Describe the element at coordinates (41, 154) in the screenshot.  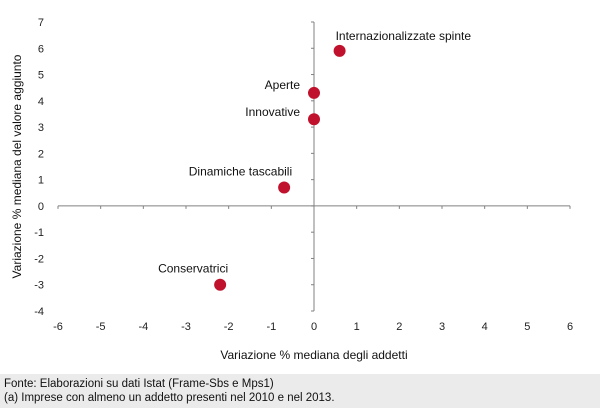
I see `y-tick-label: 2` at that location.